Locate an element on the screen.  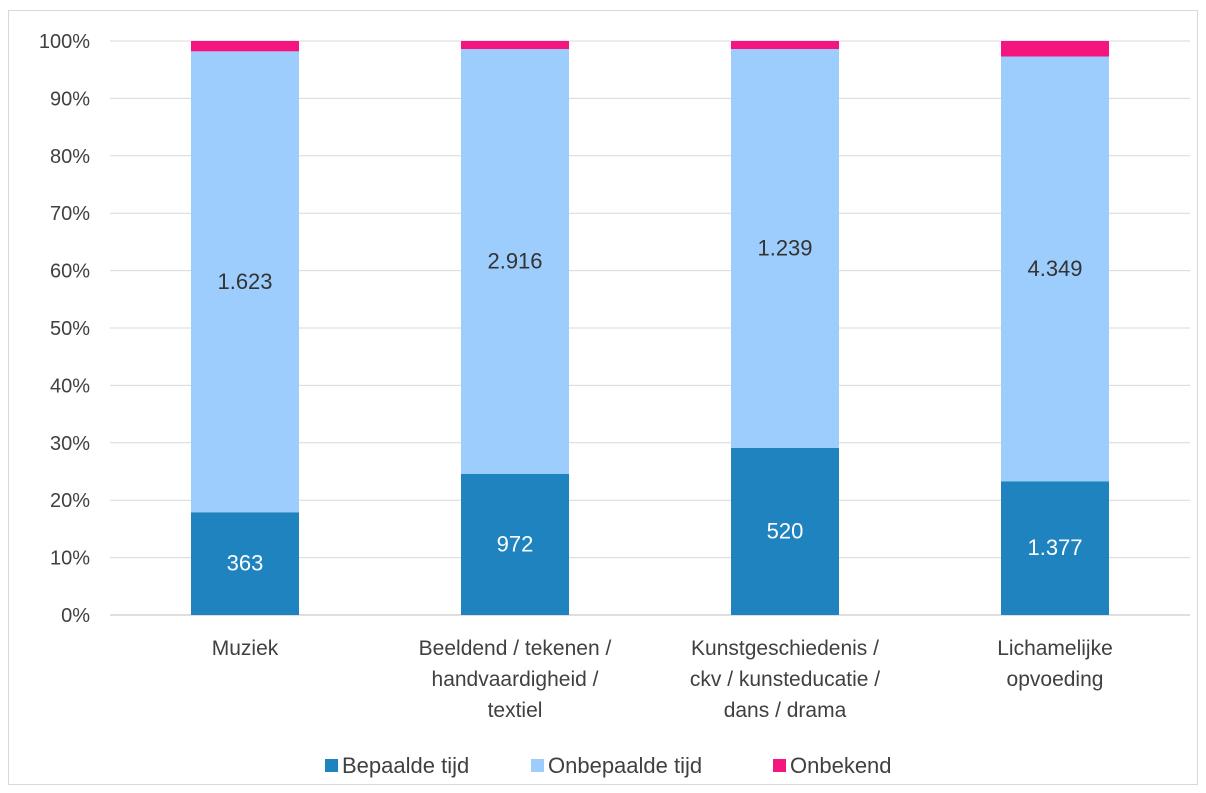
y-tick-label: 40% is located at coordinates (70, 386).